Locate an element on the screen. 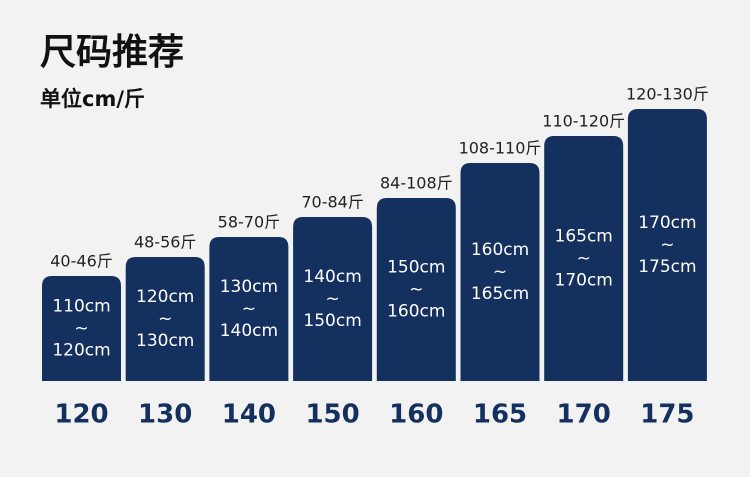 This screenshot has width=750, height=477. size-label: 170 is located at coordinates (584, 415).